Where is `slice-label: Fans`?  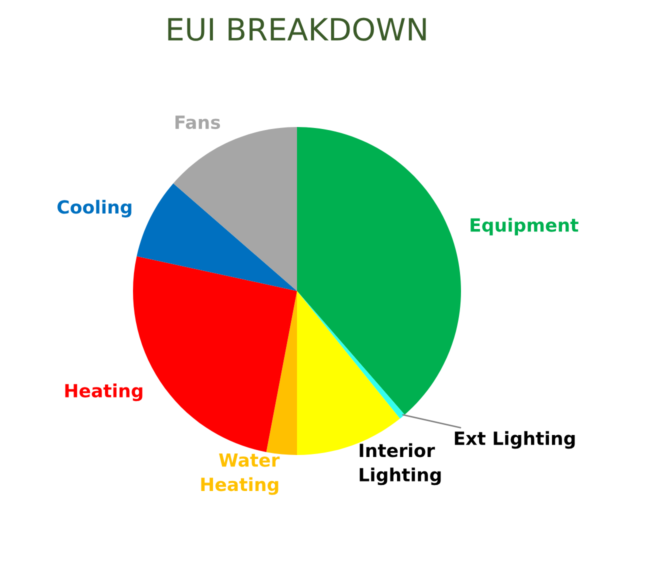
slice-label: Fans is located at coordinates (197, 123).